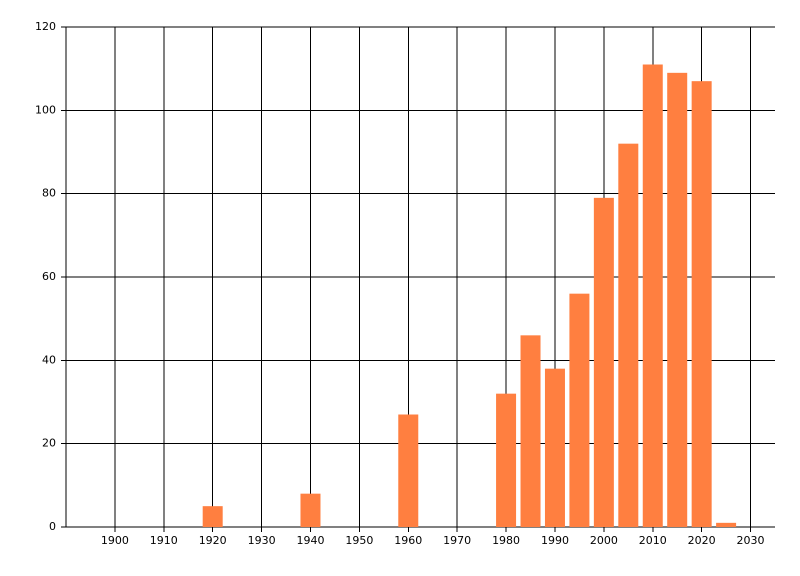 The image size is (800, 576). I want to click on y-tick-label: 20, so click(49, 443).